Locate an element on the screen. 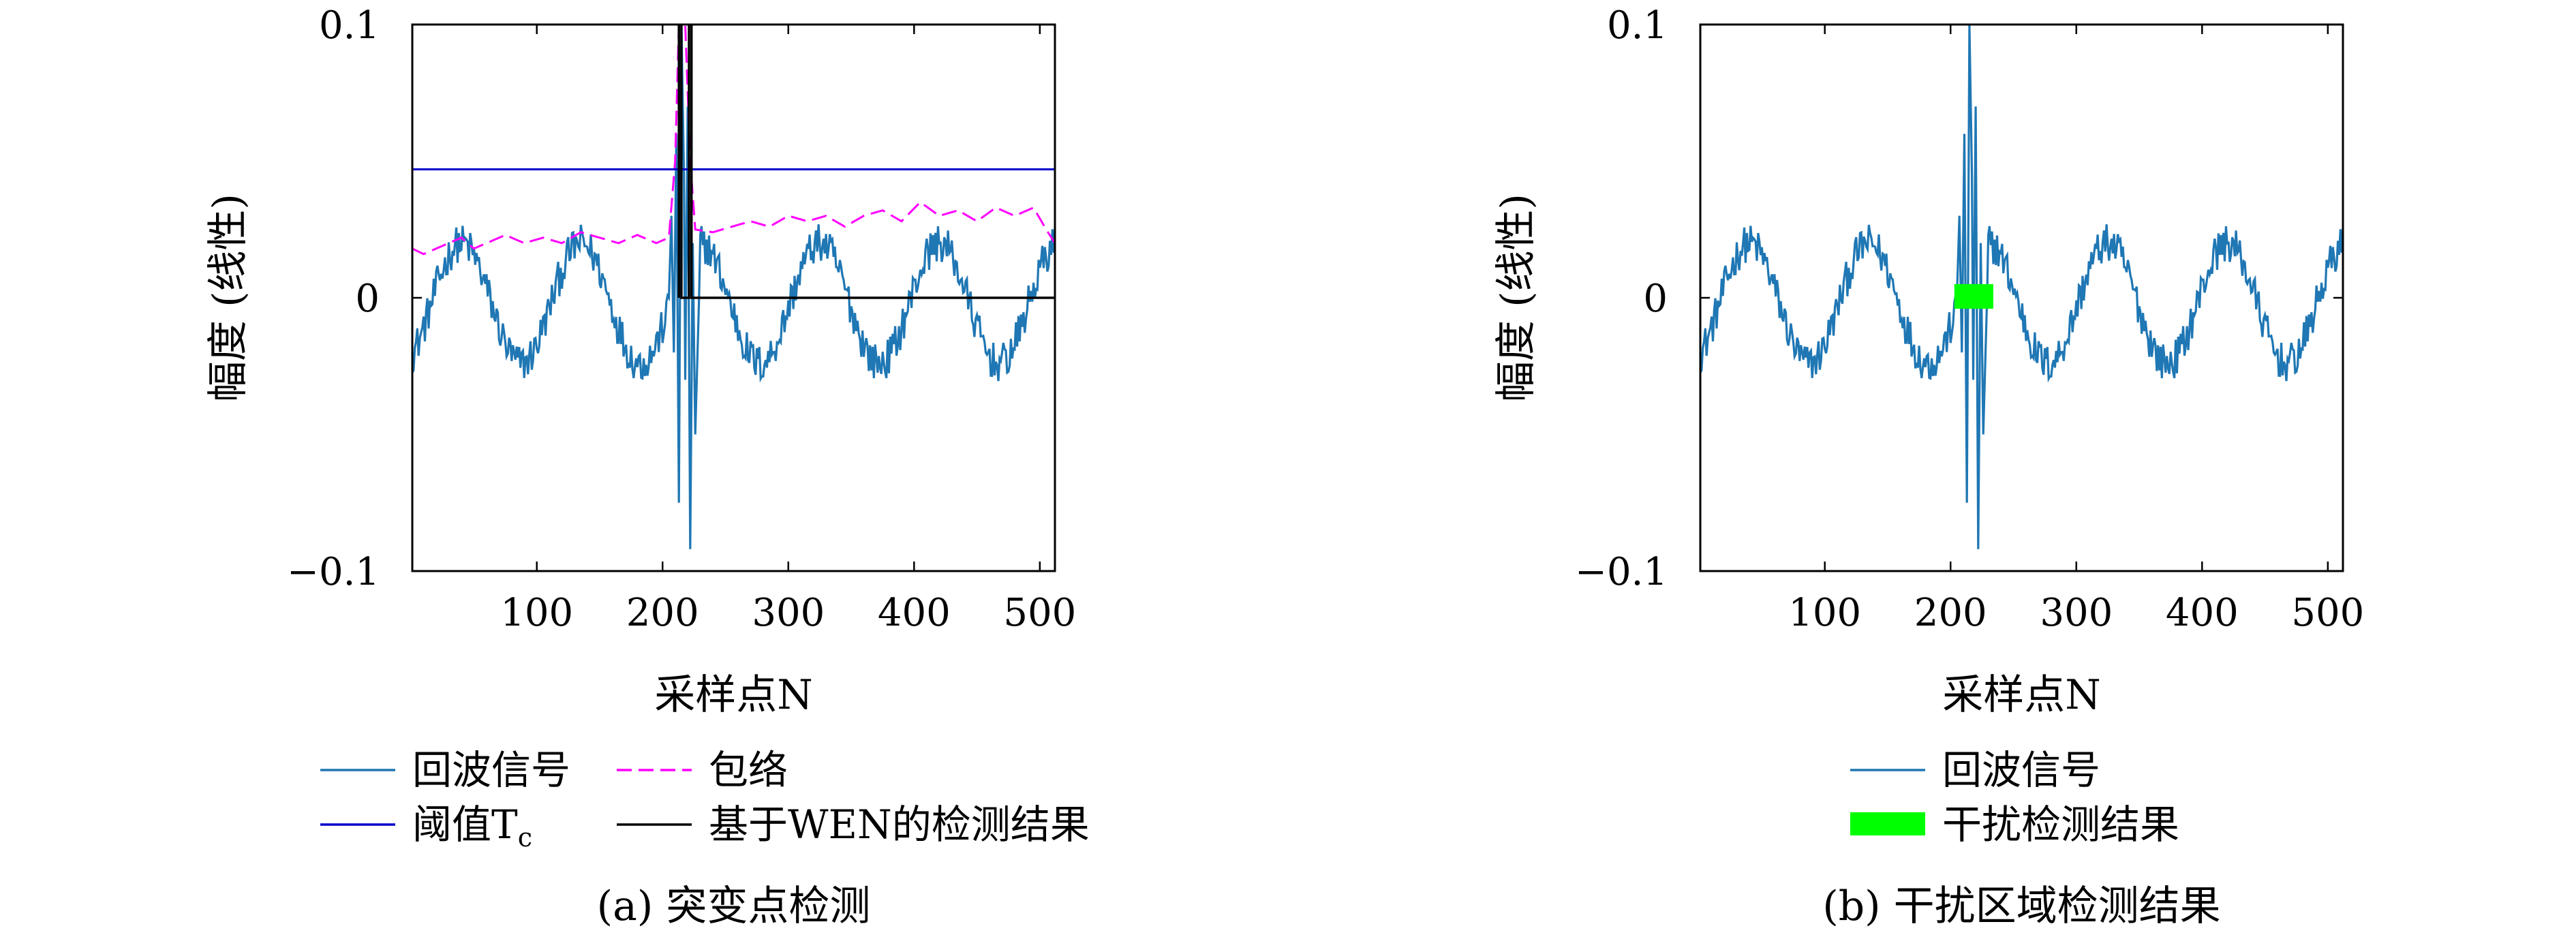  legend-label: 基于WEN的检测结果 is located at coordinates (900, 824).